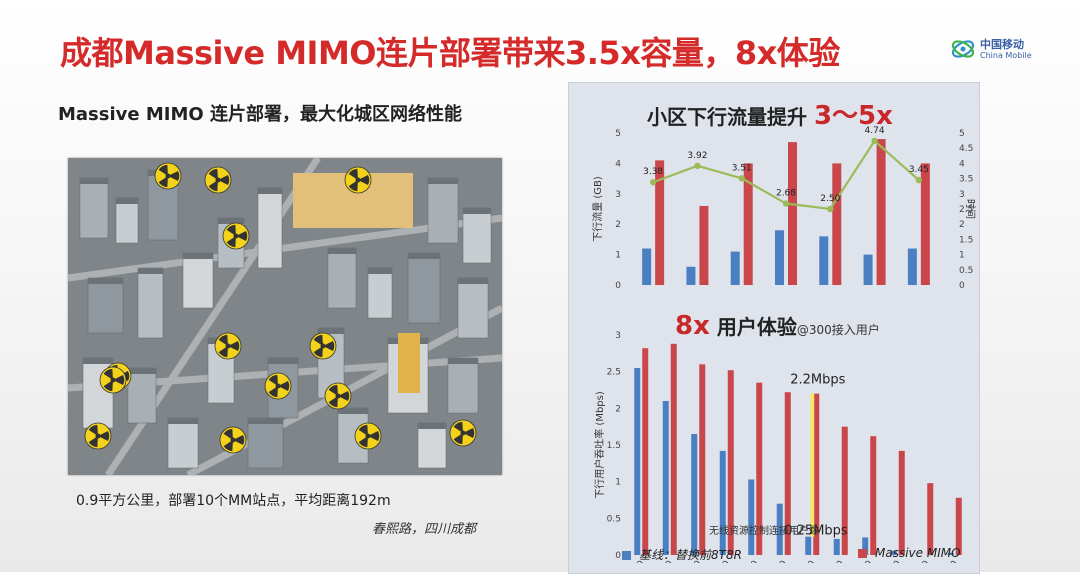  I want to click on traffic-chart-title-text: 小区下行流量提升, so click(727, 117).